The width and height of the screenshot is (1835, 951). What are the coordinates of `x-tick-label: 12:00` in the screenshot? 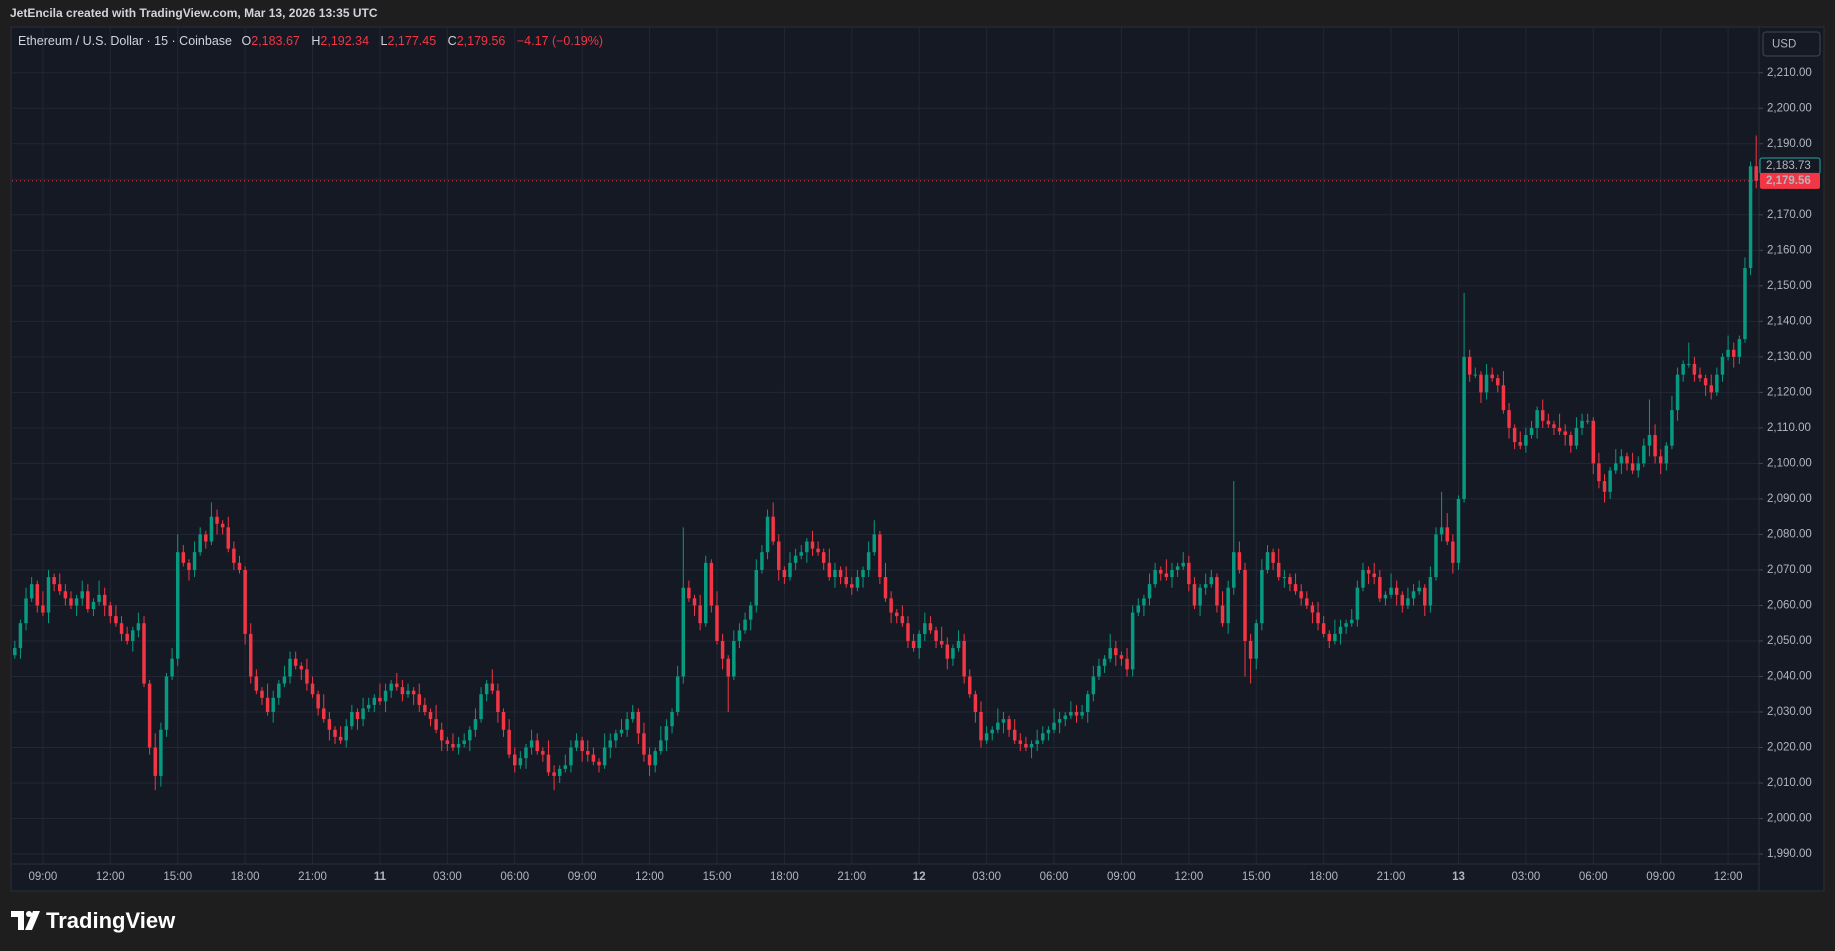 It's located at (649, 877).